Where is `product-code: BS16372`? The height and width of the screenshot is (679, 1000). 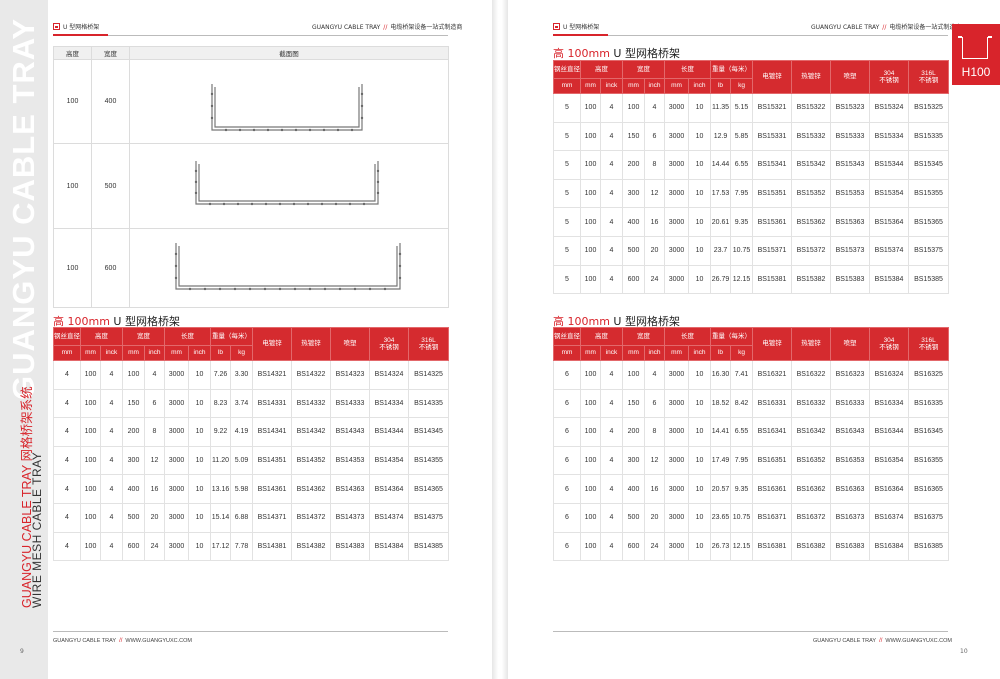
product-code: BS16372 is located at coordinates (811, 517).